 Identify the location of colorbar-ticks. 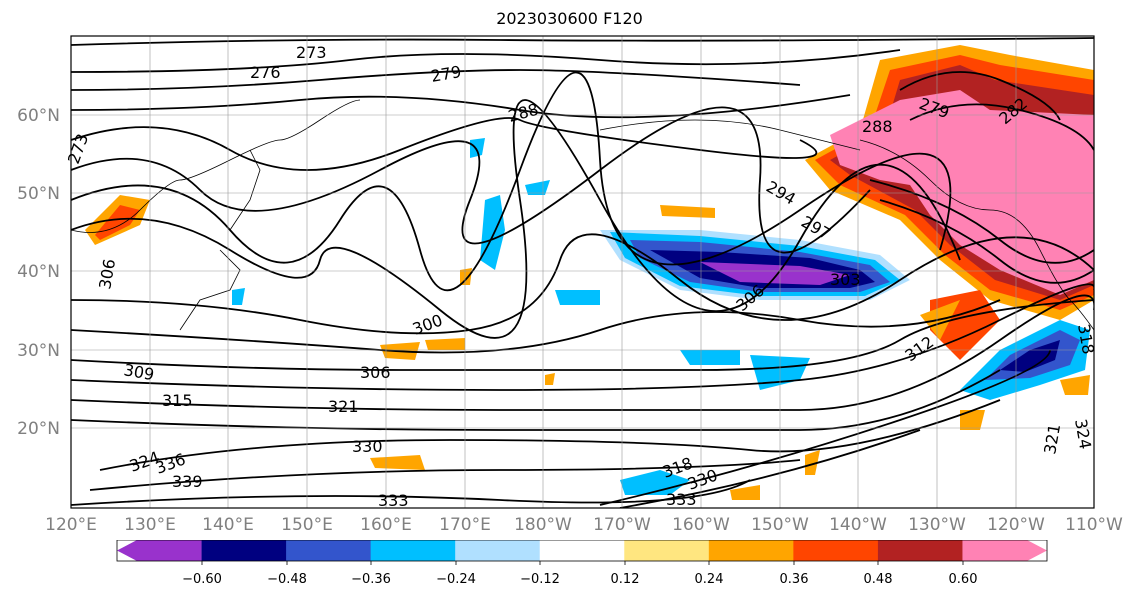
(582, 563).